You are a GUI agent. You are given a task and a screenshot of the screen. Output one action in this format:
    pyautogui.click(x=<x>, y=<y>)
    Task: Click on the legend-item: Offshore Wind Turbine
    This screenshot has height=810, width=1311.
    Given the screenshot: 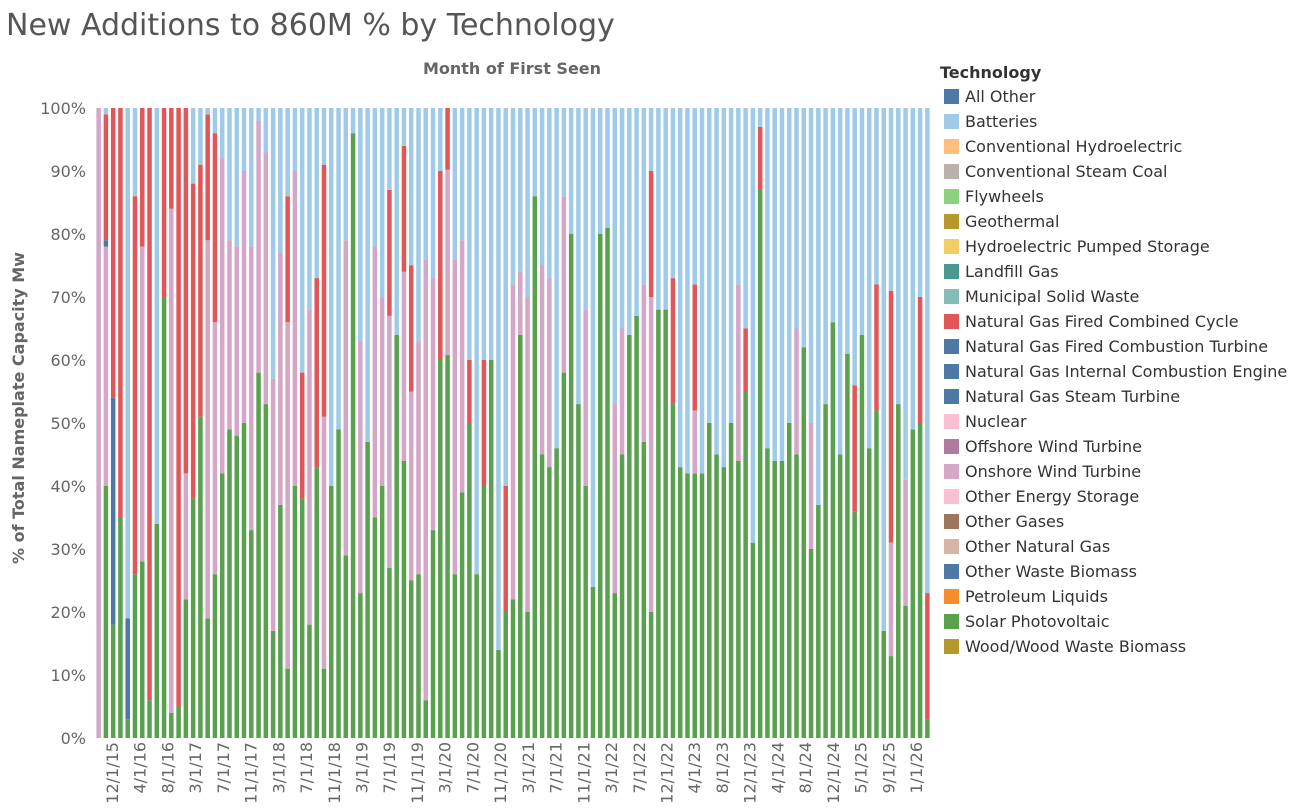 What is the action you would take?
    pyautogui.click(x=1125, y=446)
    